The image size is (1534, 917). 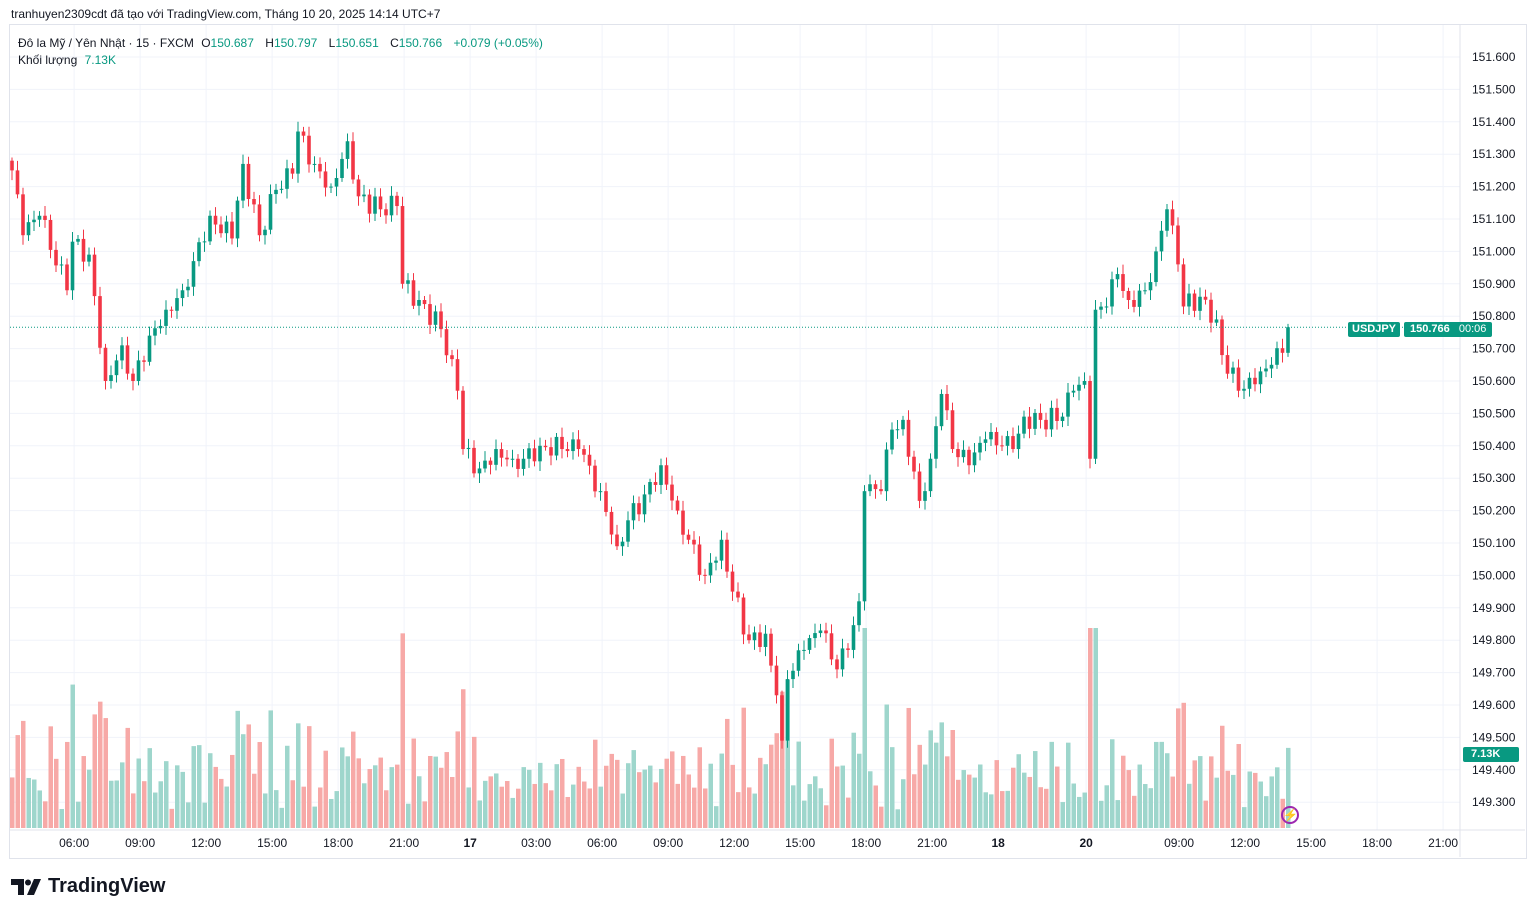 I want to click on lightning-icon: ⚡, so click(x=1290, y=815).